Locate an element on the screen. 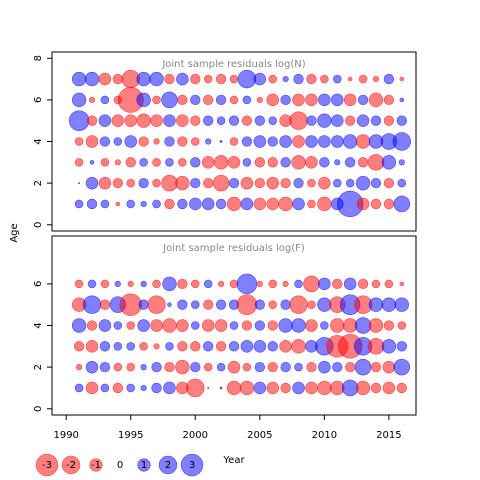  x-tick-label: 1995 is located at coordinates (130, 435).